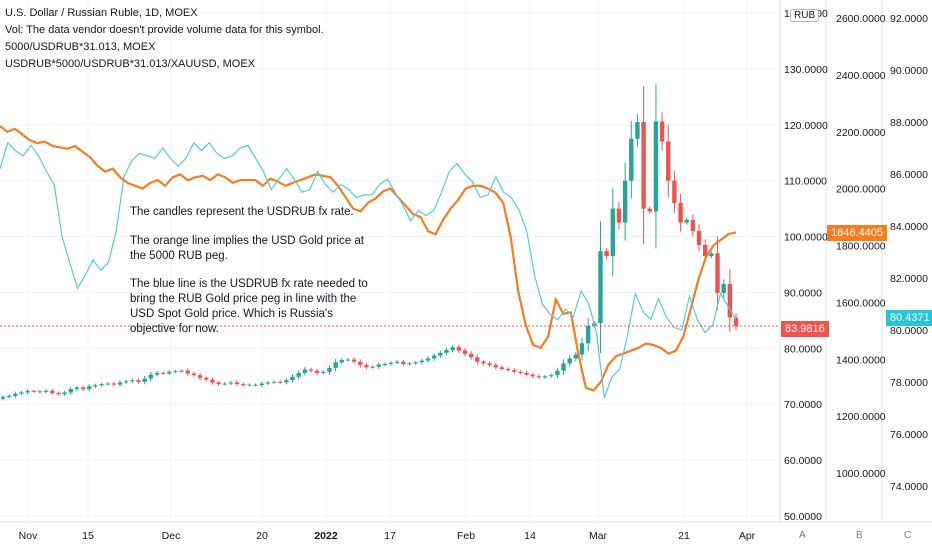 The width and height of the screenshot is (932, 550). Describe the element at coordinates (171, 536) in the screenshot. I see `x-axis-tick: Dec` at that location.